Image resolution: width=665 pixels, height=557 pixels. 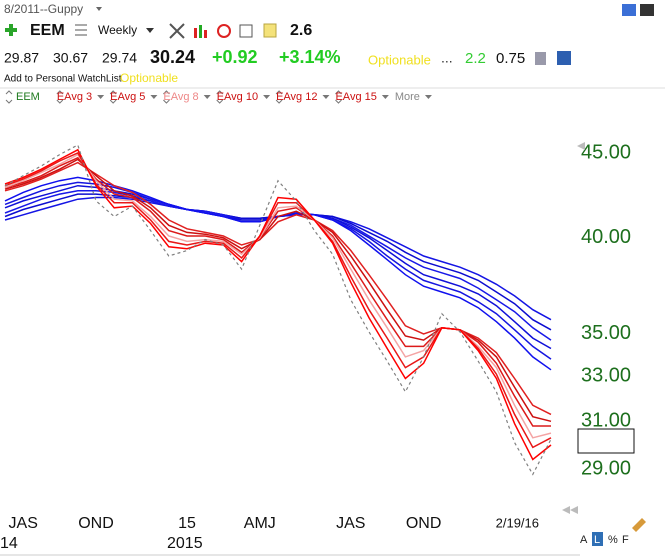 I want to click on open: 29.87, so click(x=21, y=58).